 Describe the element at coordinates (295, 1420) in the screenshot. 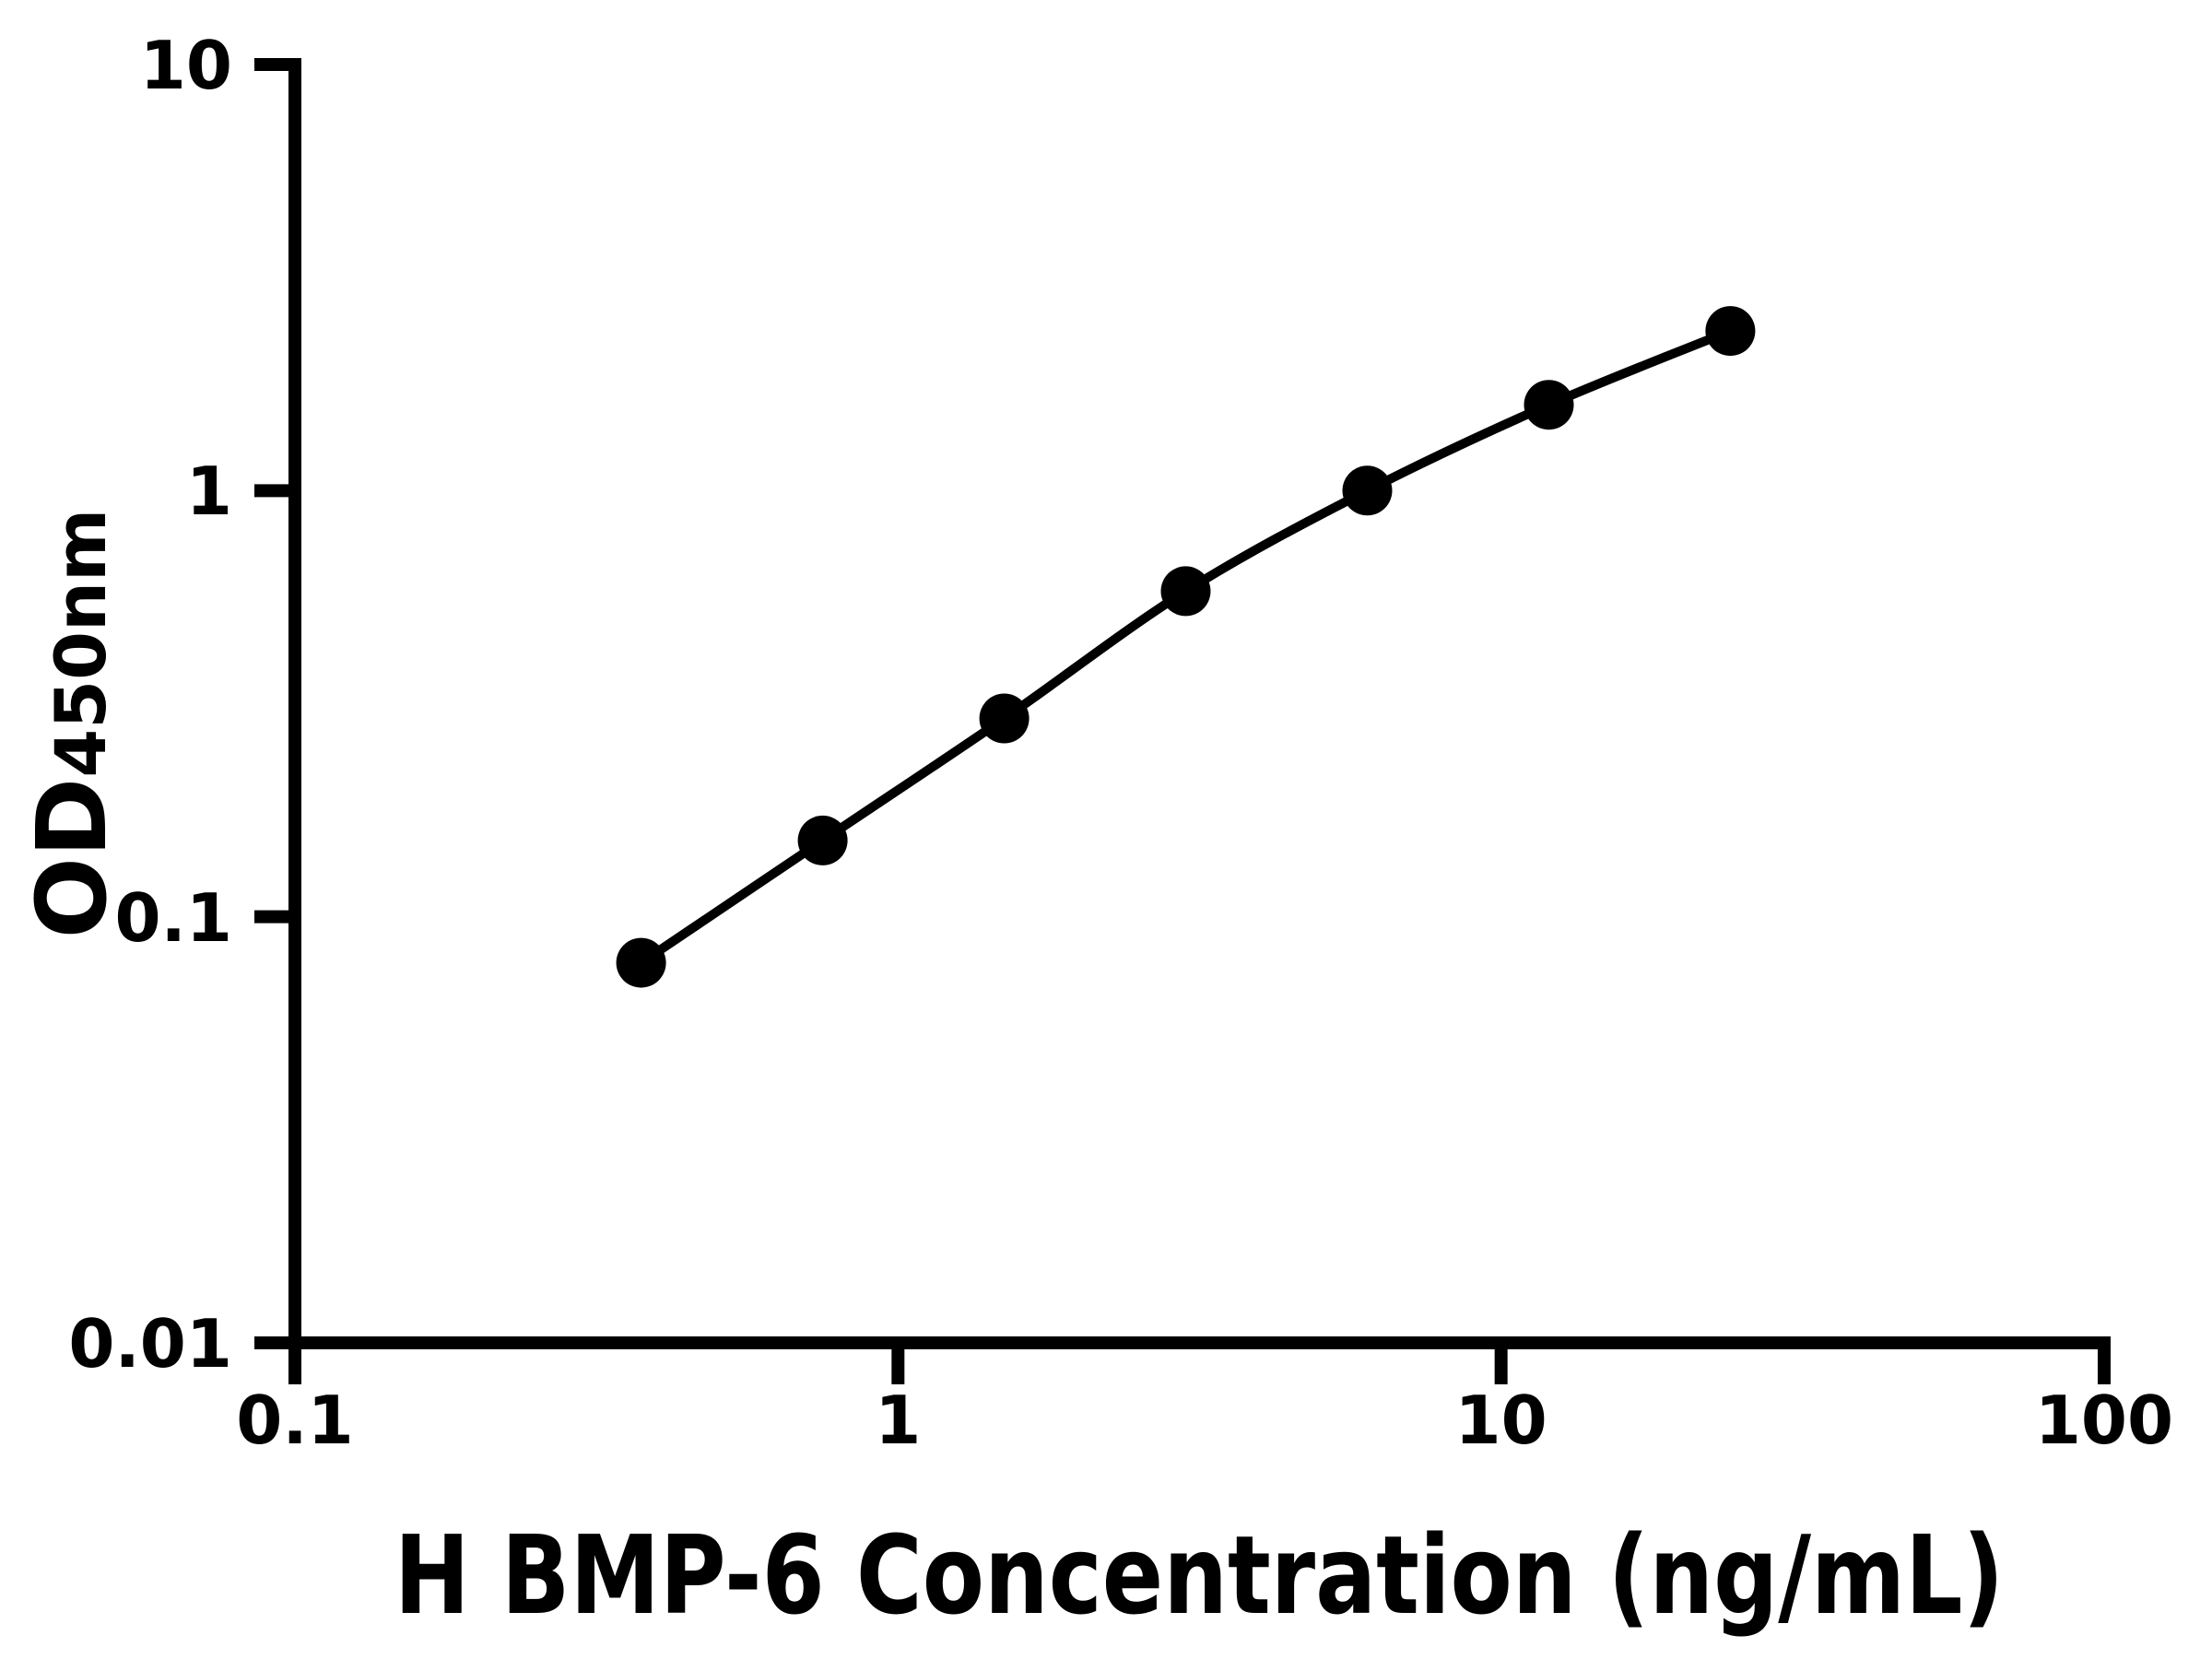

I see `x-tick-label: 0.1` at that location.